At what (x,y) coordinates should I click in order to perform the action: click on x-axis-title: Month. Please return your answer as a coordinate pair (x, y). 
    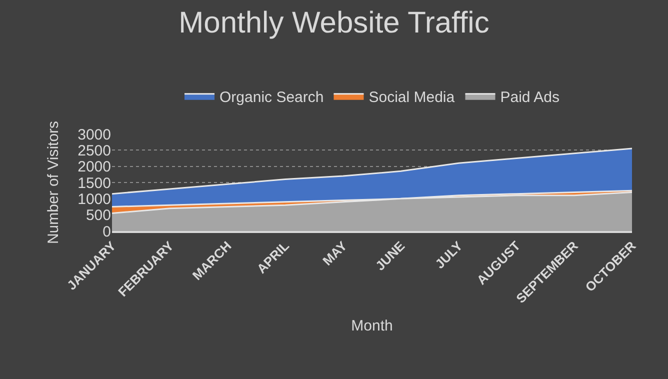
    Looking at the image, I should click on (372, 326).